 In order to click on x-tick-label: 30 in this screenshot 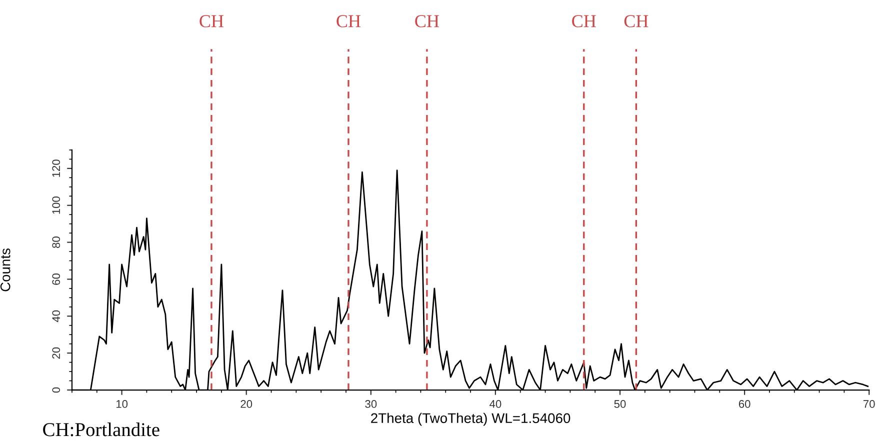, I will do `click(371, 404)`.